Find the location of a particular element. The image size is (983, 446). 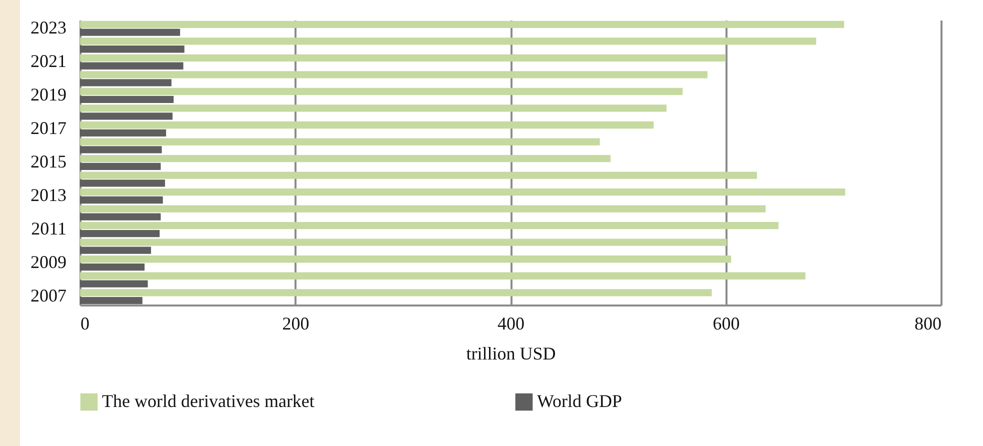

y-tick-label: 2023 is located at coordinates (48, 27).